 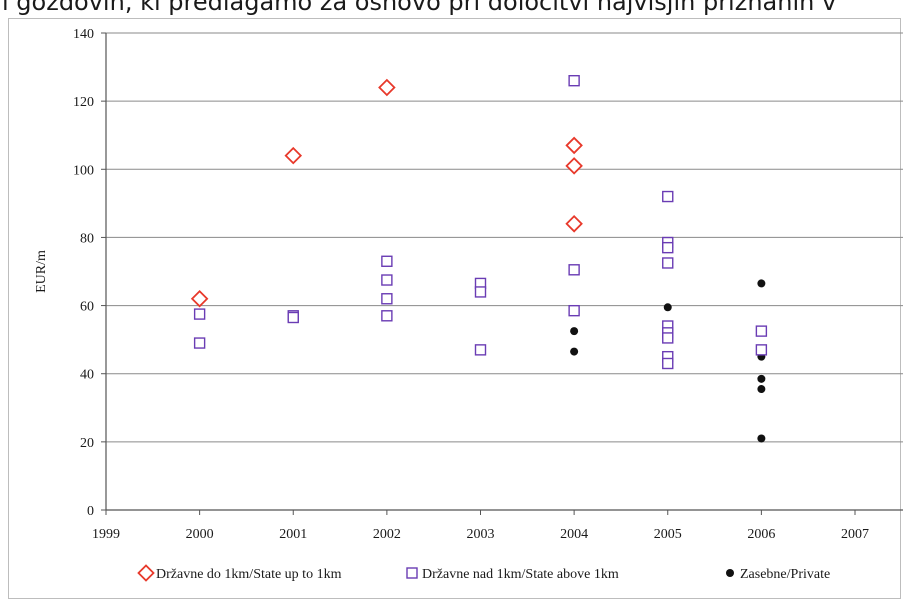 I want to click on legend-label-2: Državne nad 1km/State above 1km, so click(x=520, y=574).